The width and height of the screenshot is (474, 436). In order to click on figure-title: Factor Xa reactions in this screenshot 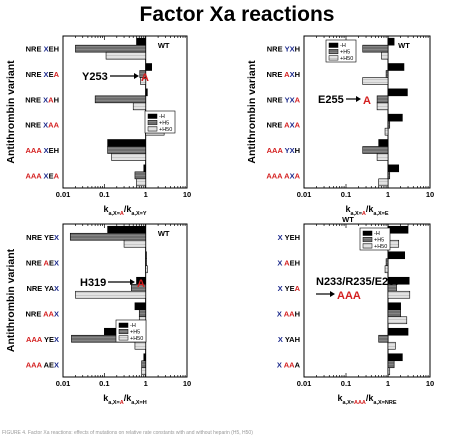, I will do `click(237, 14)`.